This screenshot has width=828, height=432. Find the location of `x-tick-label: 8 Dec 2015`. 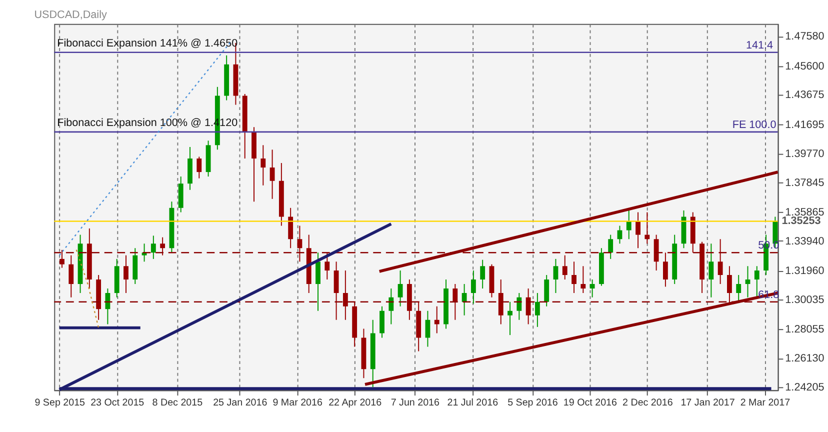

x-tick-label: 8 Dec 2015 is located at coordinates (178, 402).